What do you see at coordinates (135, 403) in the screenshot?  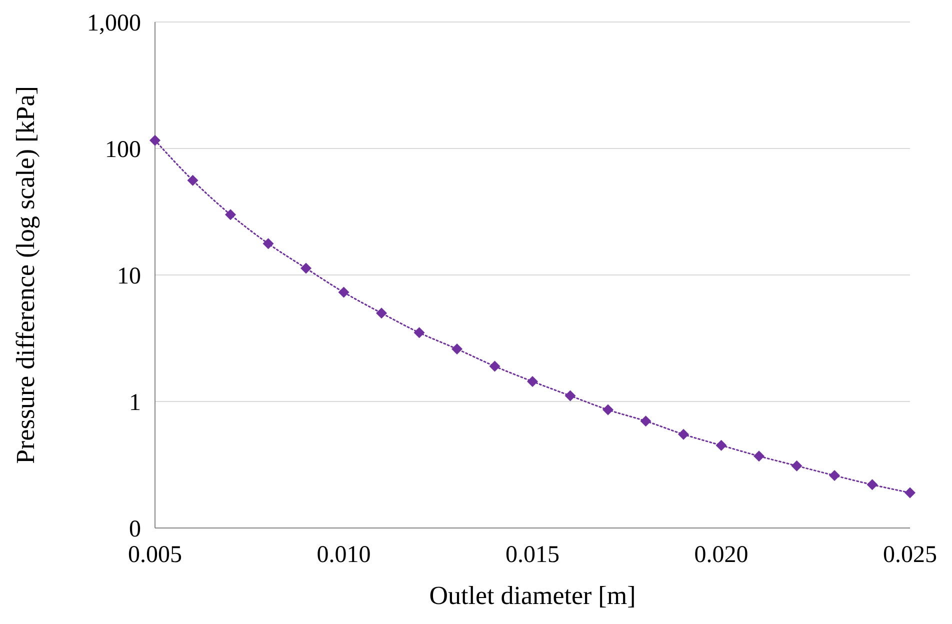 I see `y-tick-label: 1` at bounding box center [135, 403].